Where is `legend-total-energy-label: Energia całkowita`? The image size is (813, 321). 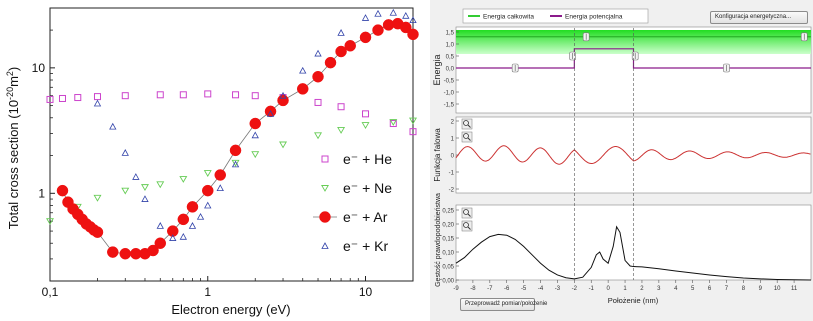
legend-total-energy-label: Energia całkowita is located at coordinates (508, 17).